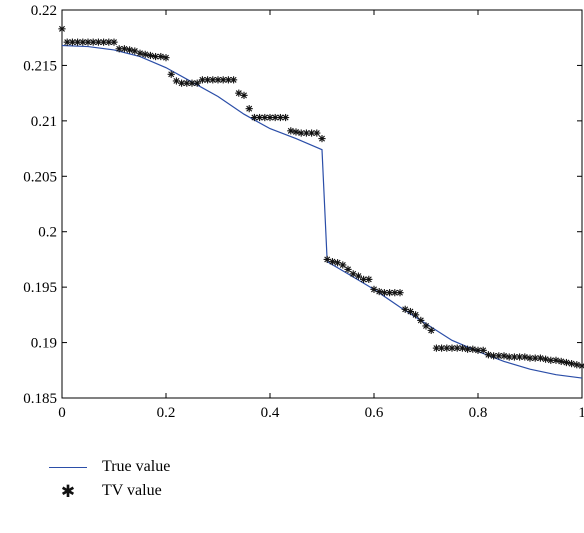 The width and height of the screenshot is (584, 533). I want to click on asterisk-icon: ✱, so click(68, 491).